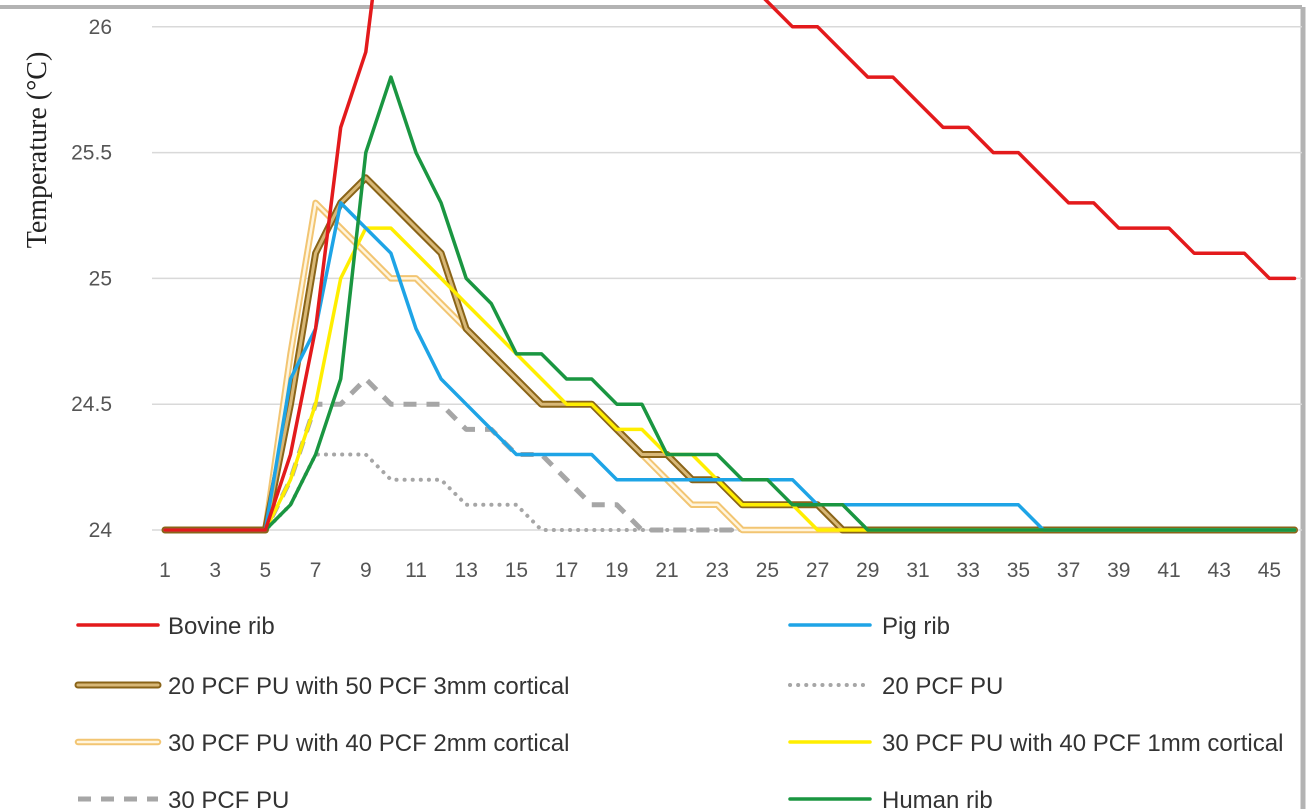 This screenshot has height=809, width=1312. I want to click on legend-item: 20 PCF PU with 50 PCF 3mm cortical, so click(321, 686).